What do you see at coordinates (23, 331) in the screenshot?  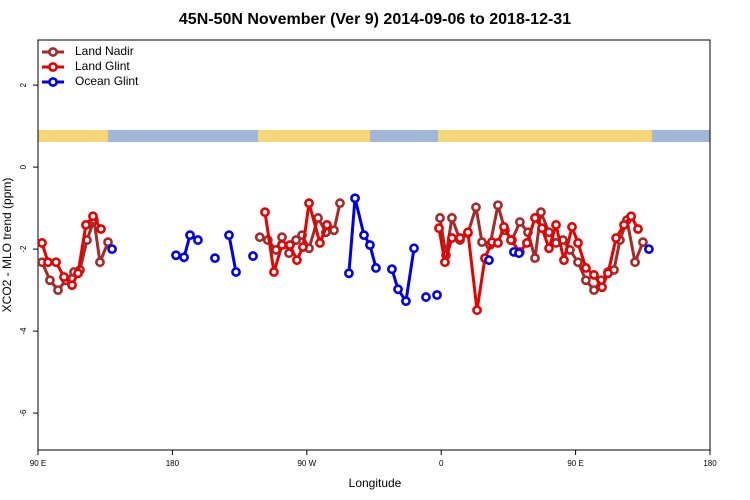 I see `y-tick-label: -4` at bounding box center [23, 331].